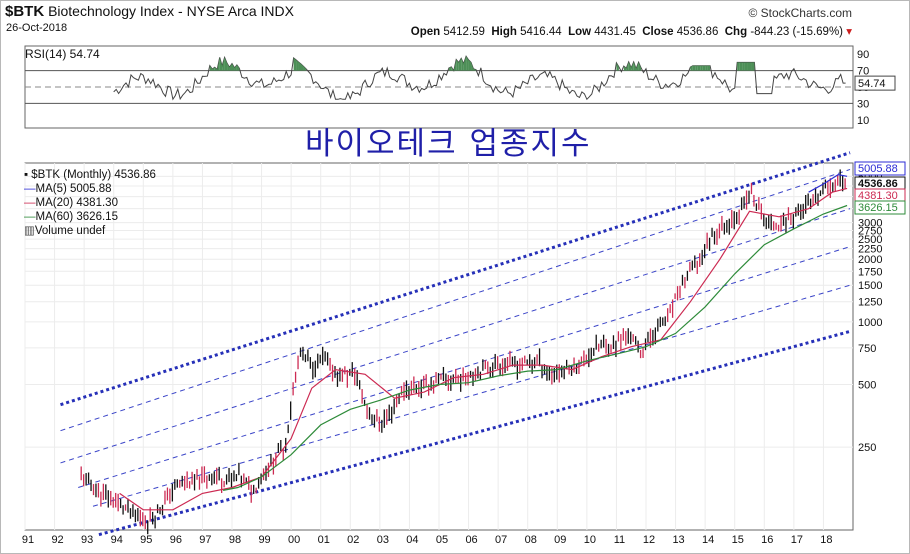  Describe the element at coordinates (460, 87) in the screenshot. I see `rsi-panel: 907050301054.74` at that location.